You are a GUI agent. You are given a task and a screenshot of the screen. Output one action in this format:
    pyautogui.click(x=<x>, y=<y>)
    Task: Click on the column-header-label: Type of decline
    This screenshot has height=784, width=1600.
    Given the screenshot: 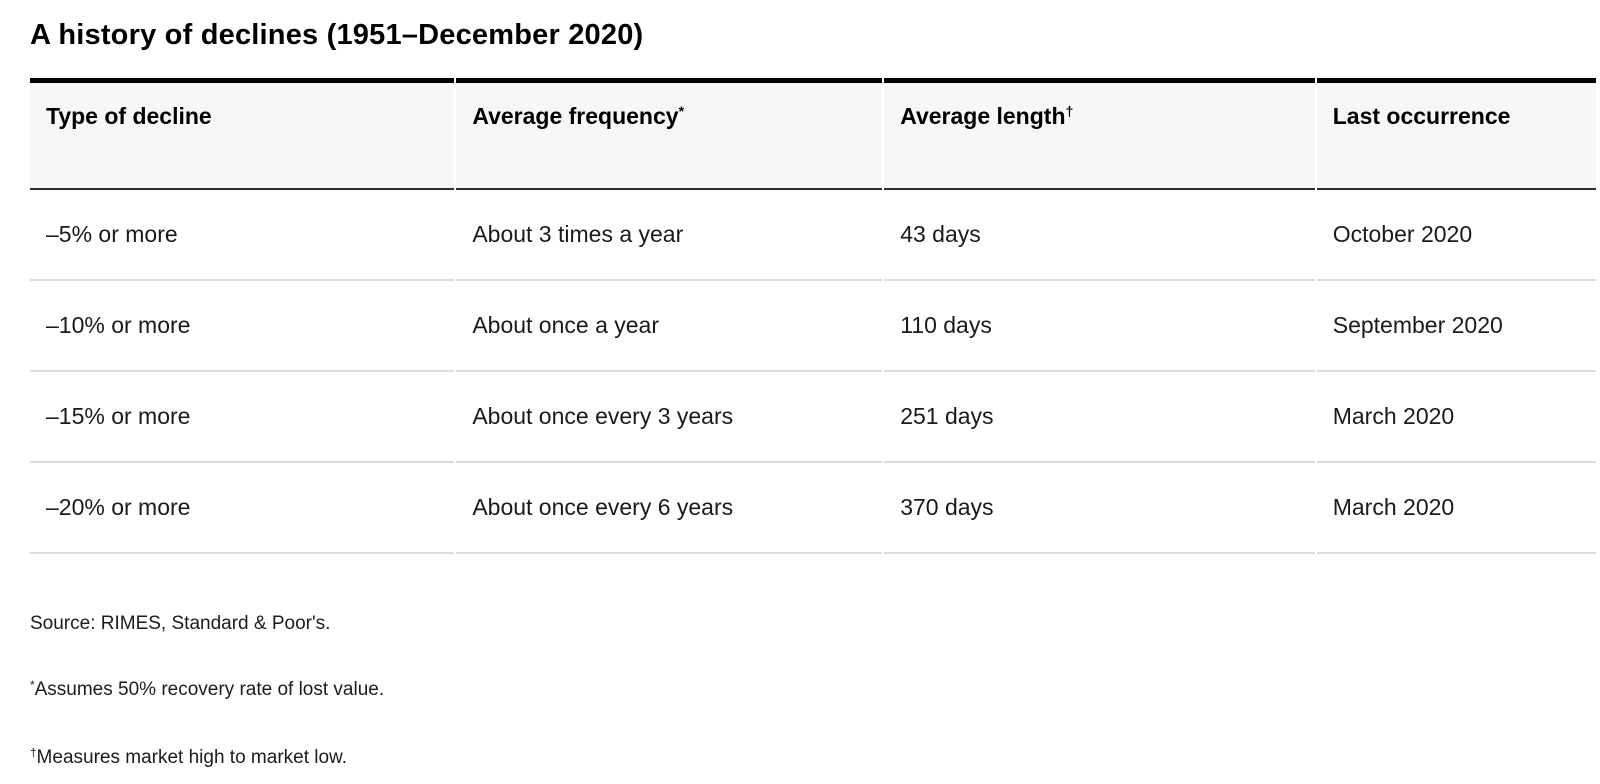 What is the action you would take?
    pyautogui.click(x=129, y=116)
    